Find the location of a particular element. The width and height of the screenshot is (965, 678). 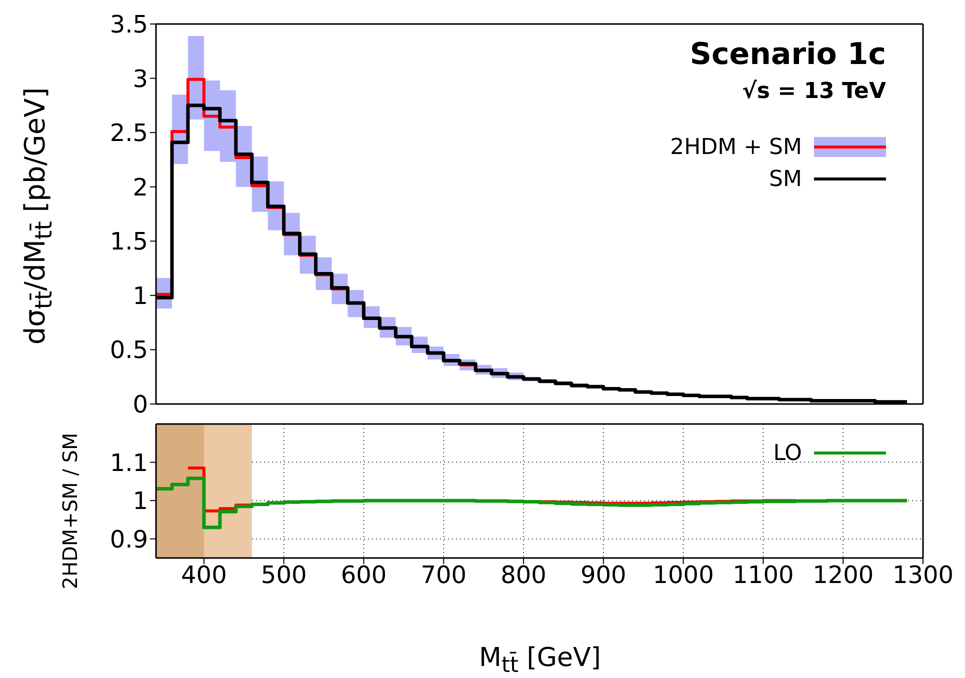

y-tick-label: 3.5 is located at coordinates (129, 24).